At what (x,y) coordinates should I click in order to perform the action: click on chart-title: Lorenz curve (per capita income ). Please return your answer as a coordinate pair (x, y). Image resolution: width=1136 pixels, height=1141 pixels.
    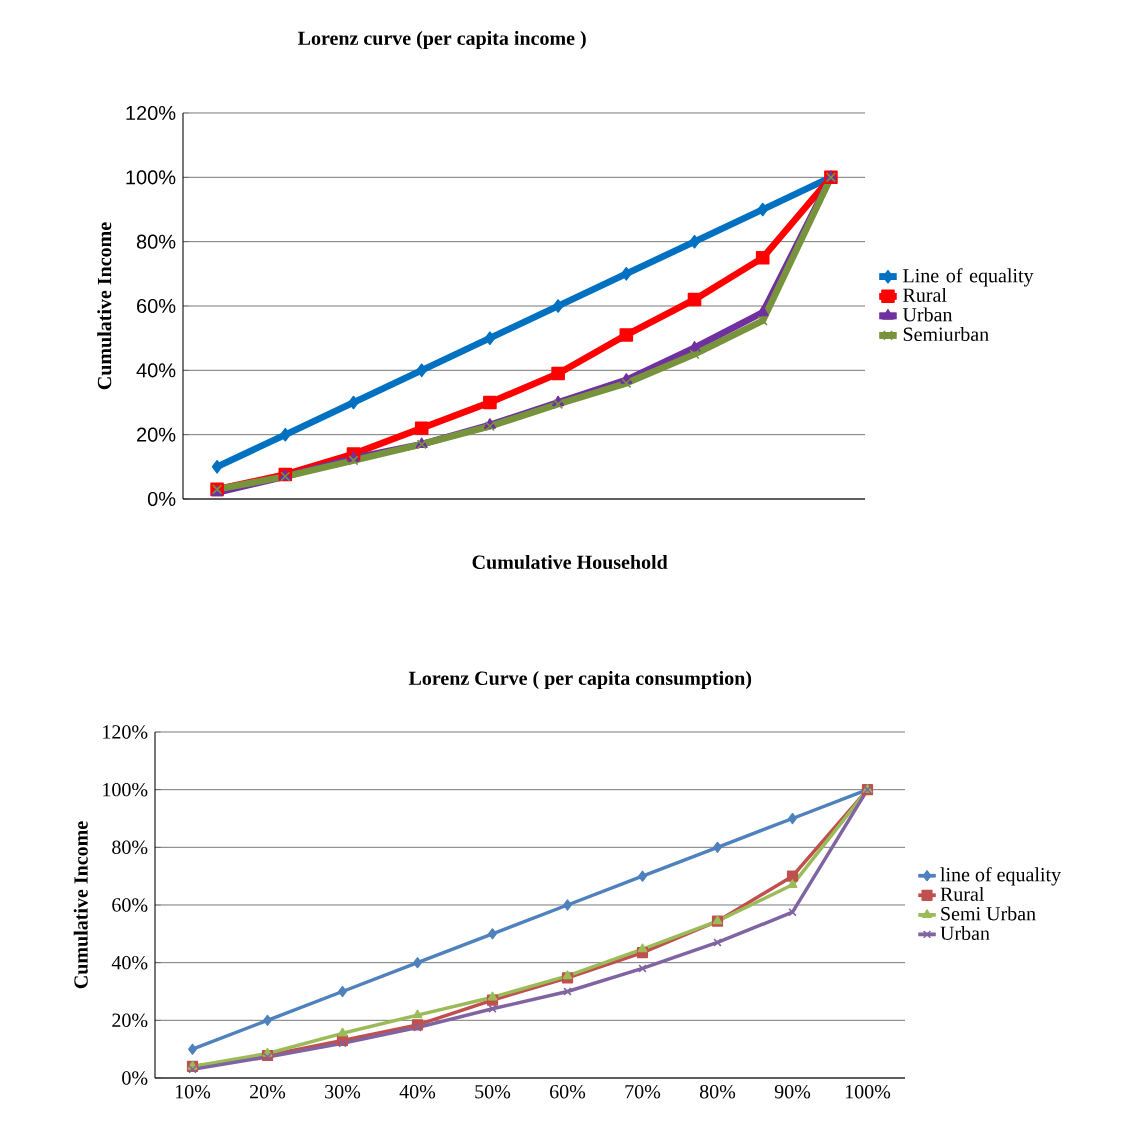
    Looking at the image, I should click on (442, 40).